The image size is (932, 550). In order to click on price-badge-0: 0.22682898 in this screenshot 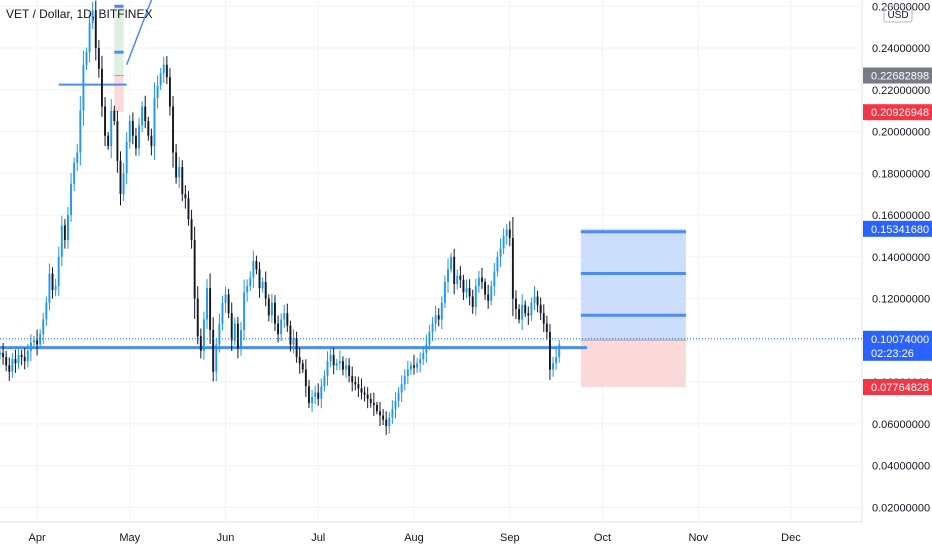, I will do `click(897, 75)`.